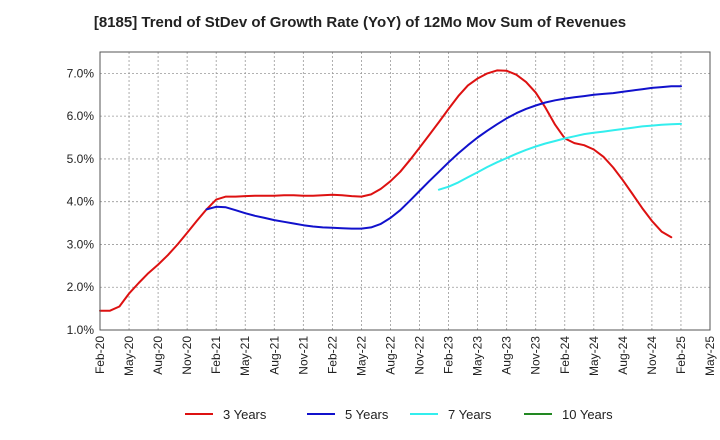 The image size is (720, 440). I want to click on x-tick-label: May-24, so click(594, 356).